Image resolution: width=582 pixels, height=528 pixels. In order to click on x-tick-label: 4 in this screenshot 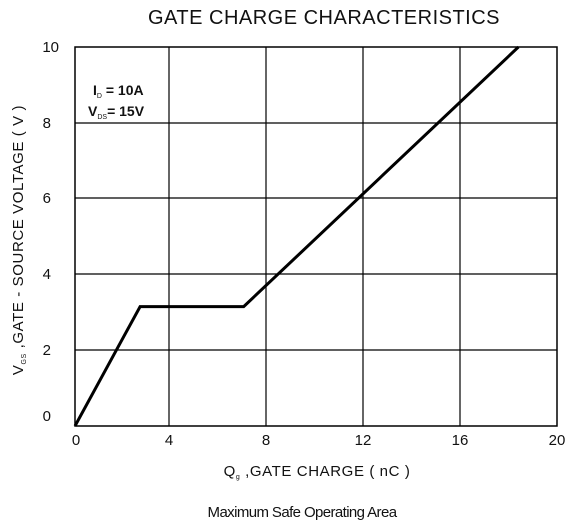, I will do `click(169, 440)`.